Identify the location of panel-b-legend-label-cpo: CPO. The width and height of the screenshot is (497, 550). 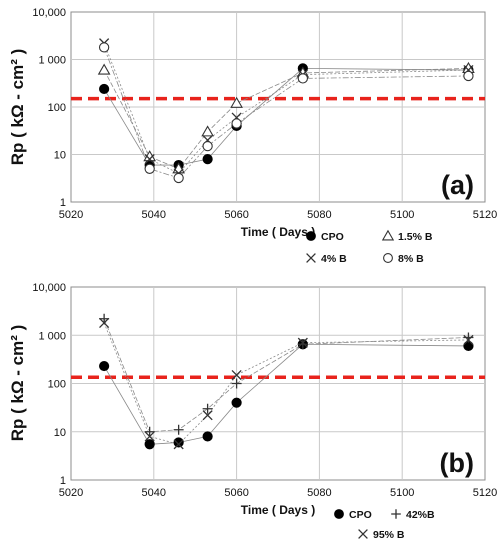
(360, 515).